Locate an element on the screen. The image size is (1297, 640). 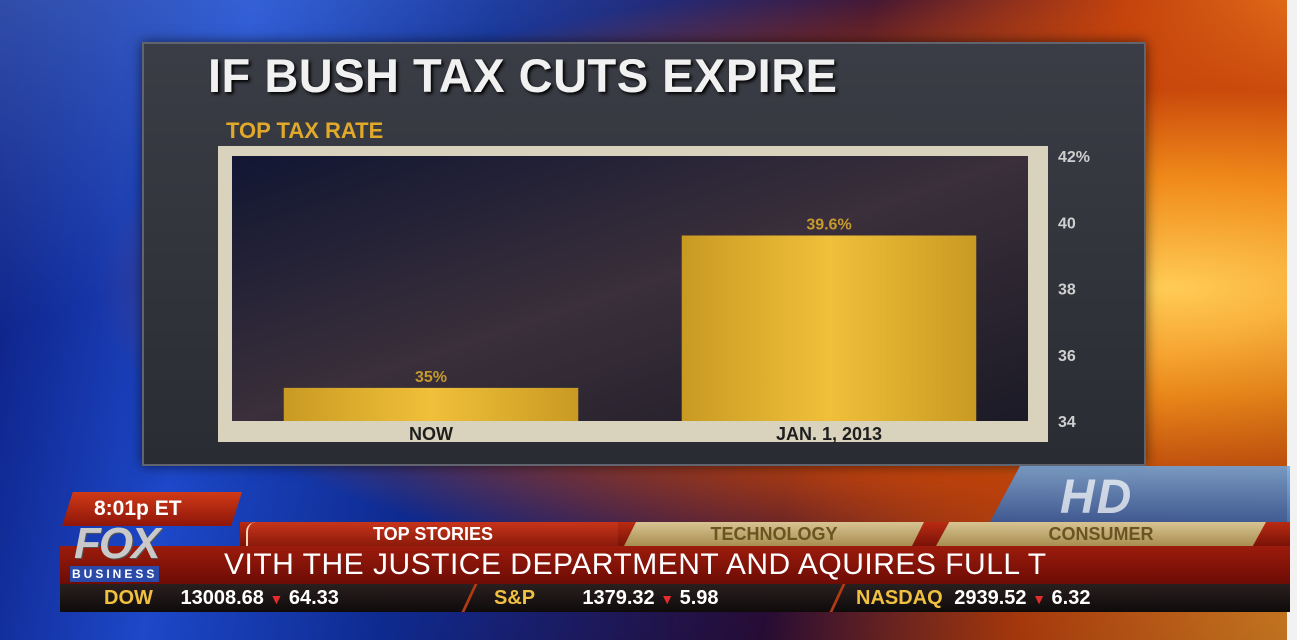
y-tick-label: 36 is located at coordinates (1067, 356).